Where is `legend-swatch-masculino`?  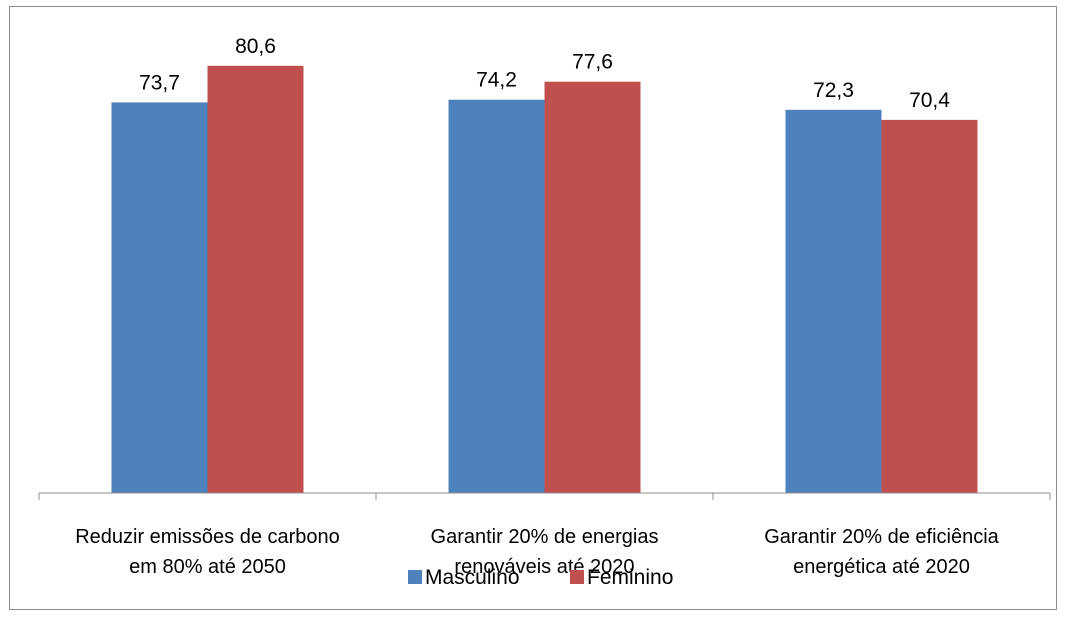
legend-swatch-masculino is located at coordinates (415, 577).